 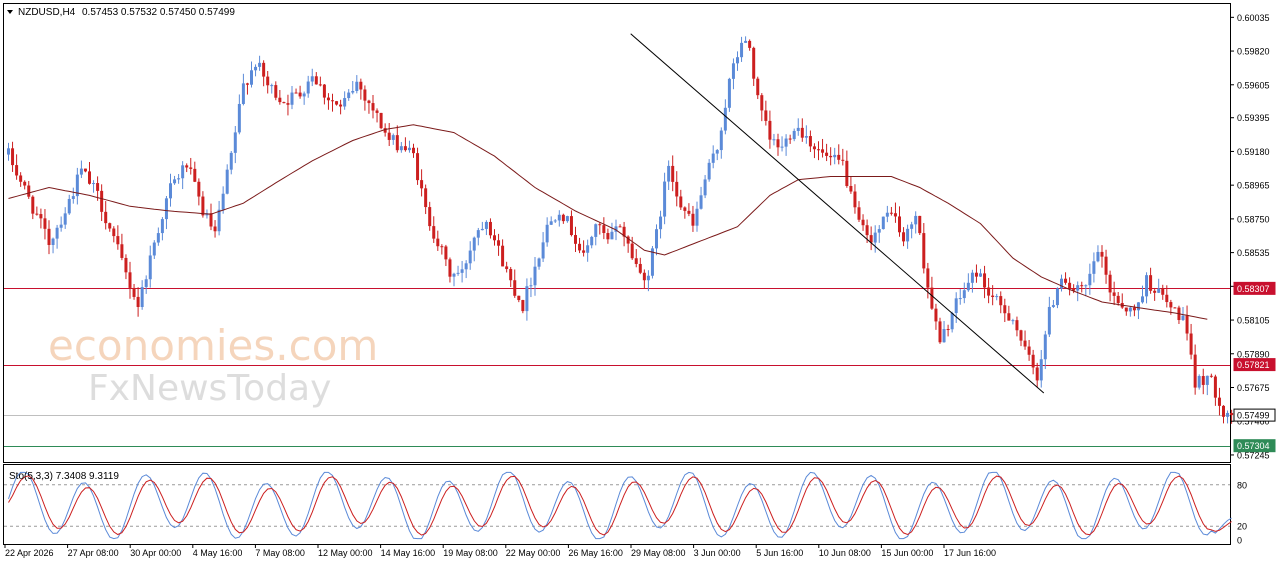 What do you see at coordinates (1254, 415) in the screenshot?
I see `level-price-box` at bounding box center [1254, 415].